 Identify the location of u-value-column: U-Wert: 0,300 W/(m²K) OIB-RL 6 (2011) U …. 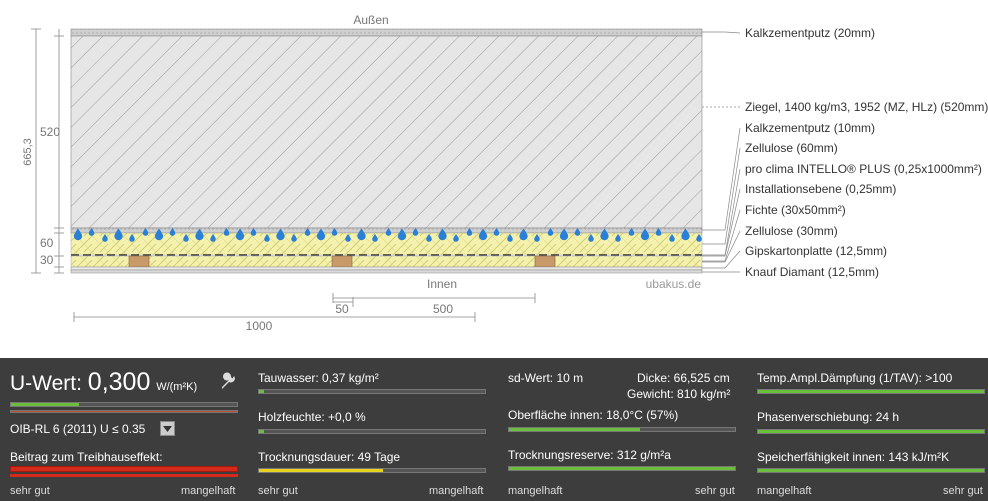
(124, 429).